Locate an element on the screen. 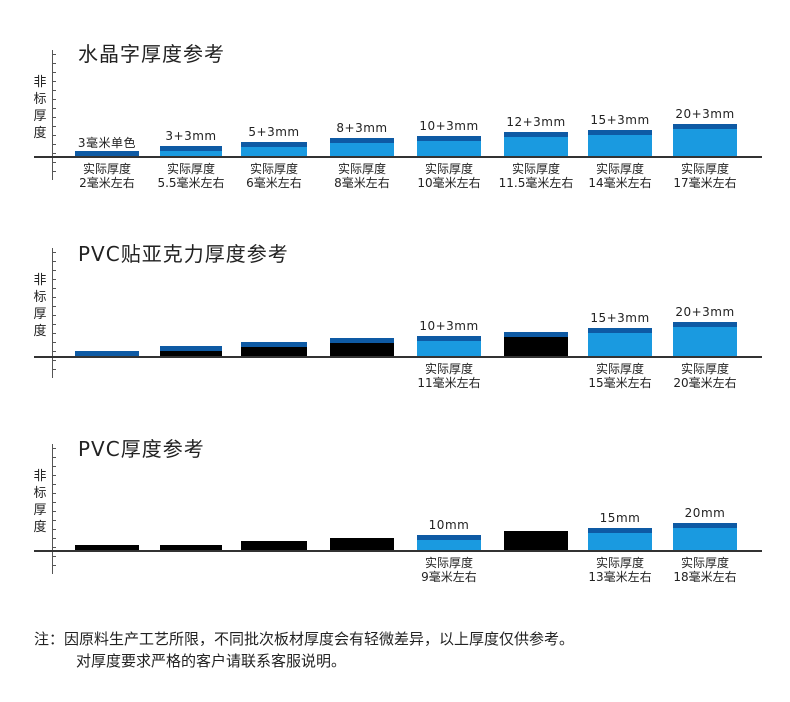 This screenshot has width=790, height=702. bar-top-label: 15mm is located at coordinates (620, 518).